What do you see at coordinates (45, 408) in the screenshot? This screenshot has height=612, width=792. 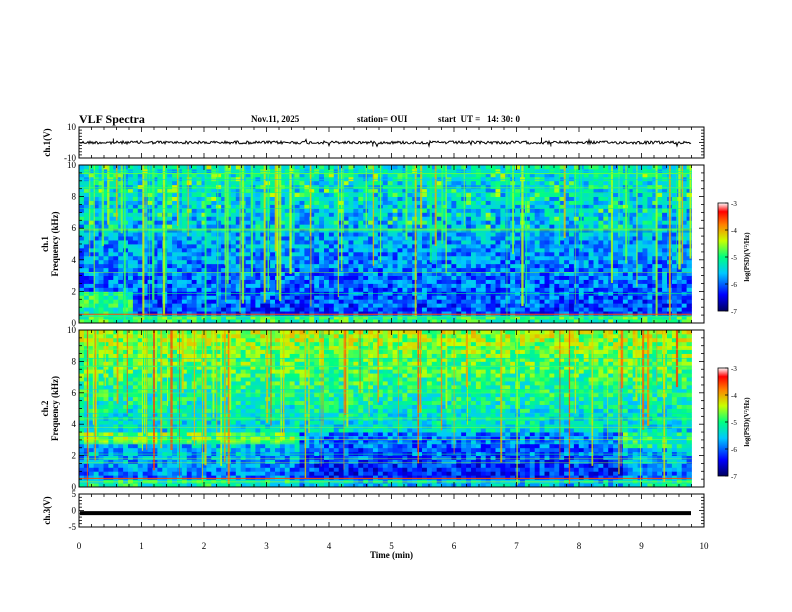 I see `y-axis-label: ch.2` at bounding box center [45, 408].